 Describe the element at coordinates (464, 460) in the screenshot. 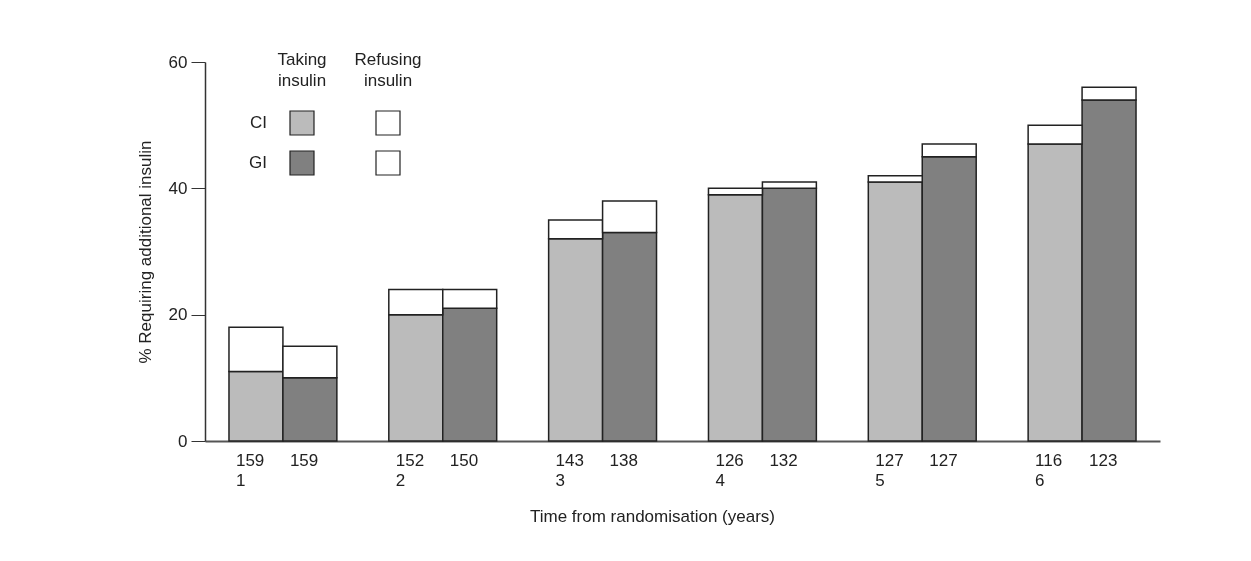

I see `x-tick-label: 150` at that location.